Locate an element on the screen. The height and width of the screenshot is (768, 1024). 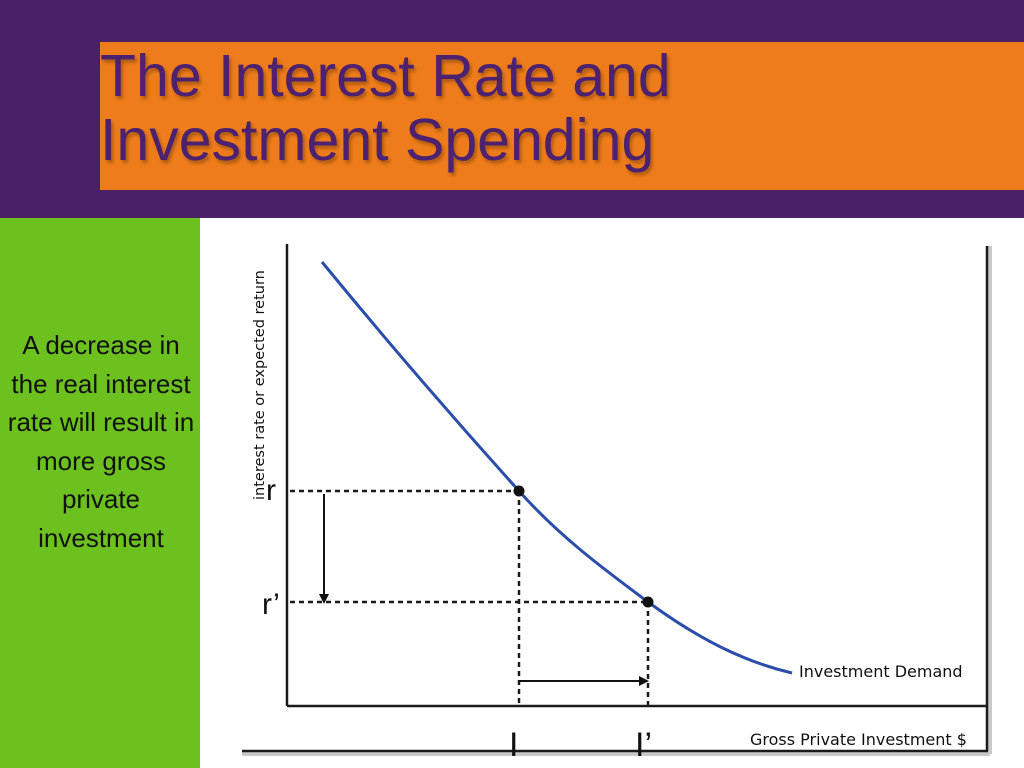
rate-high-label: r is located at coordinates (271, 490).